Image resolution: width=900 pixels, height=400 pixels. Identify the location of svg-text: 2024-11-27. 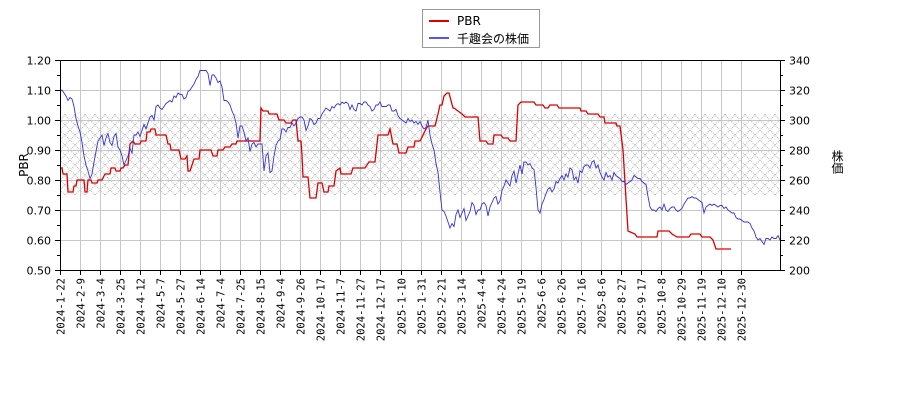
(362, 309).